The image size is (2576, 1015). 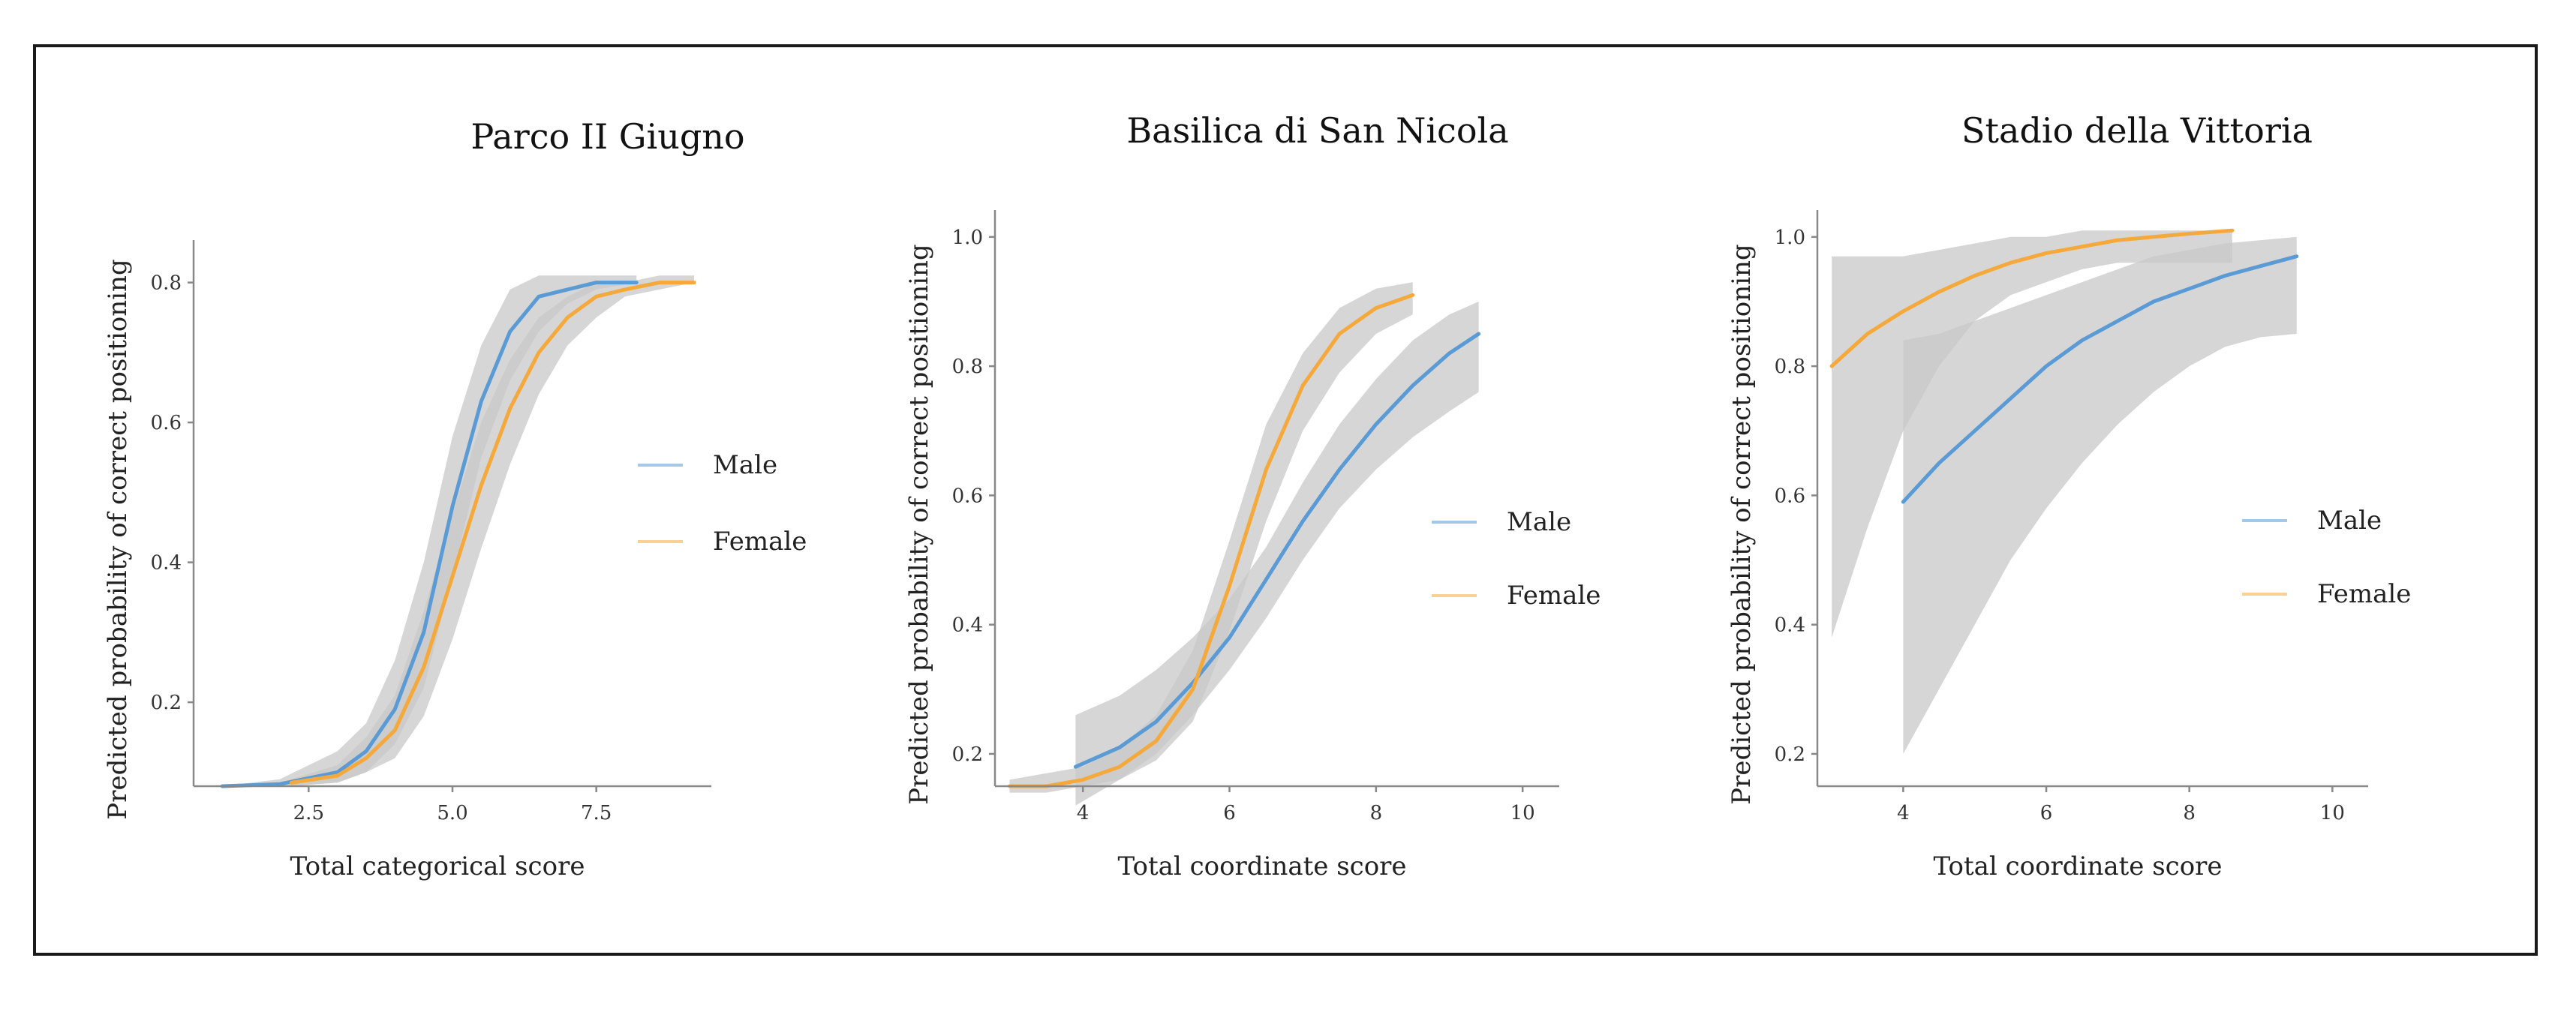 What do you see at coordinates (2137, 130) in the screenshot?
I see `chart-title: Stadio della Vittoria` at bounding box center [2137, 130].